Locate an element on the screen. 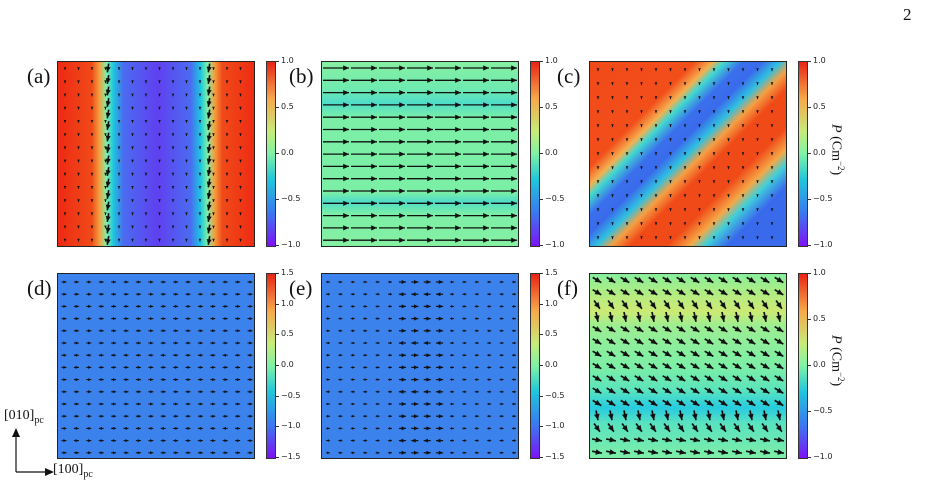  colorbar-tick-label: −0.5 is located at coordinates (552, 395).